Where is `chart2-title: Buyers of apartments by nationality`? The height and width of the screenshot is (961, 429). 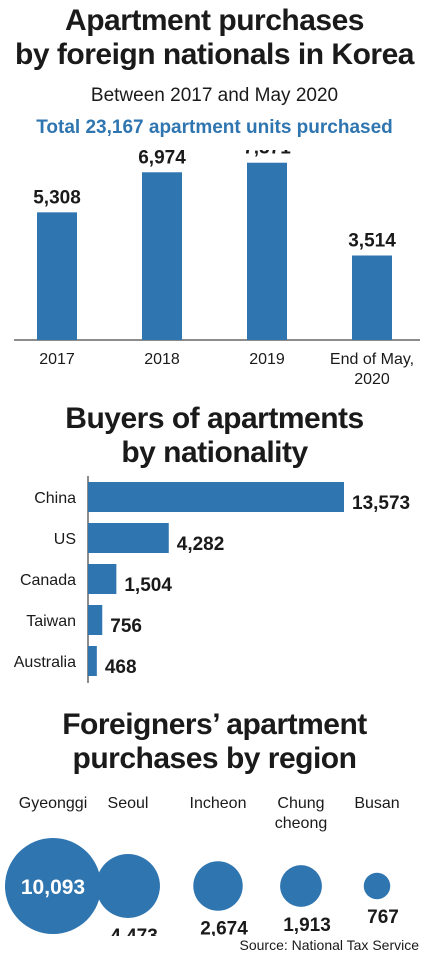 chart2-title: Buyers of apartments by nationality is located at coordinates (214, 436).